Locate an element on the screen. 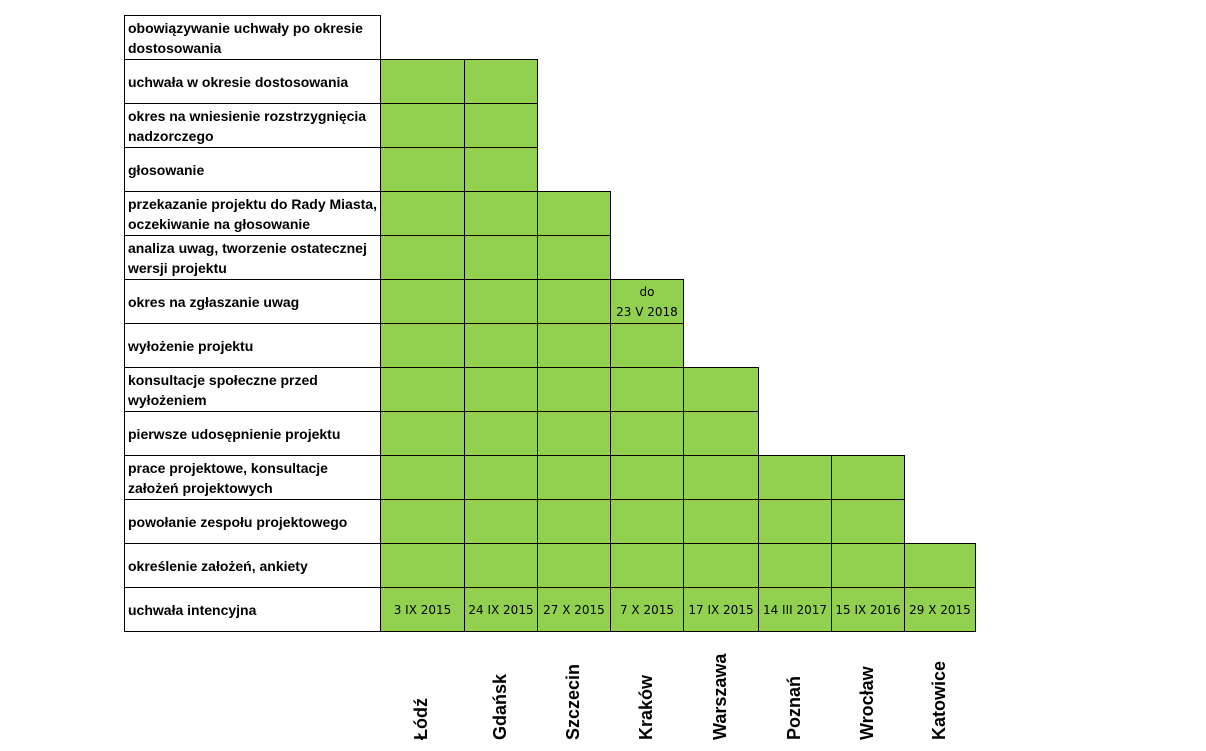  row-label: określenie założeń, ankiety is located at coordinates (252, 565).